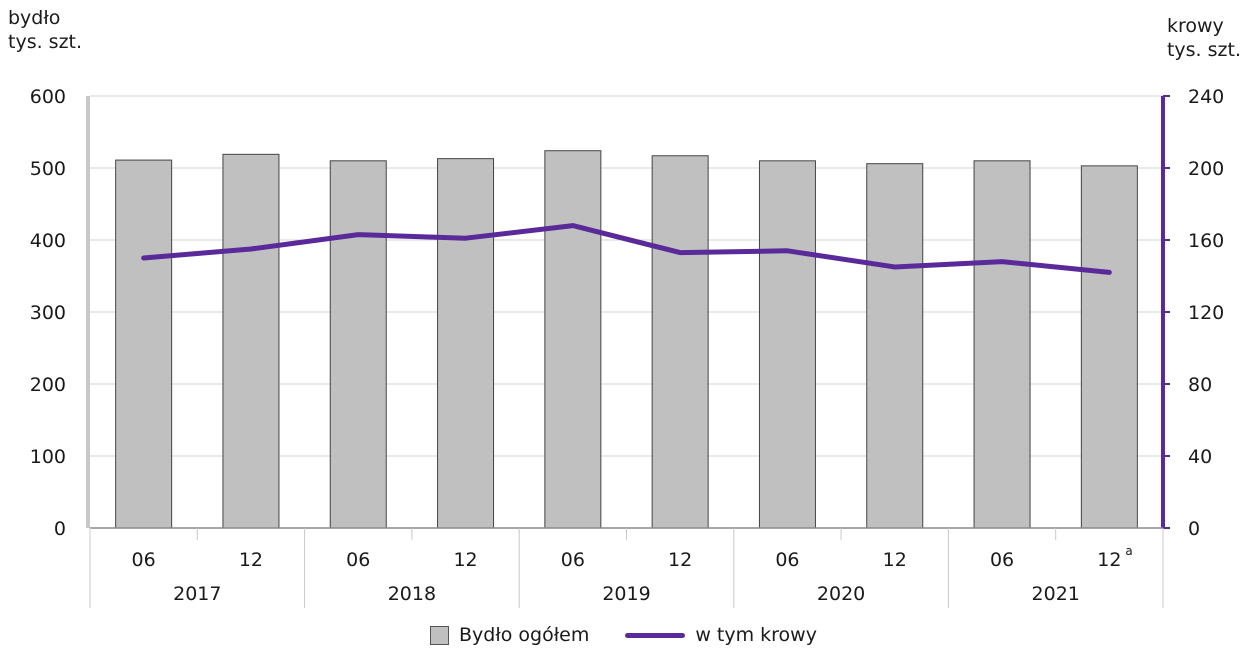  Describe the element at coordinates (48, 97) in the screenshot. I see `left-tick-label: 600` at that location.